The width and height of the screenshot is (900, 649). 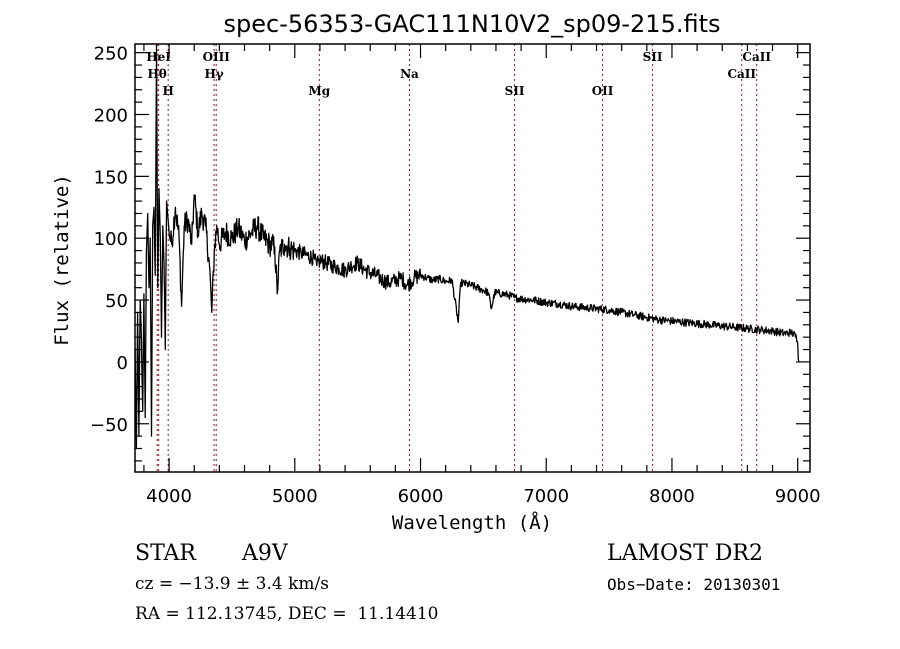 I want to click on y-tick-label: 250, so click(x=111, y=54).